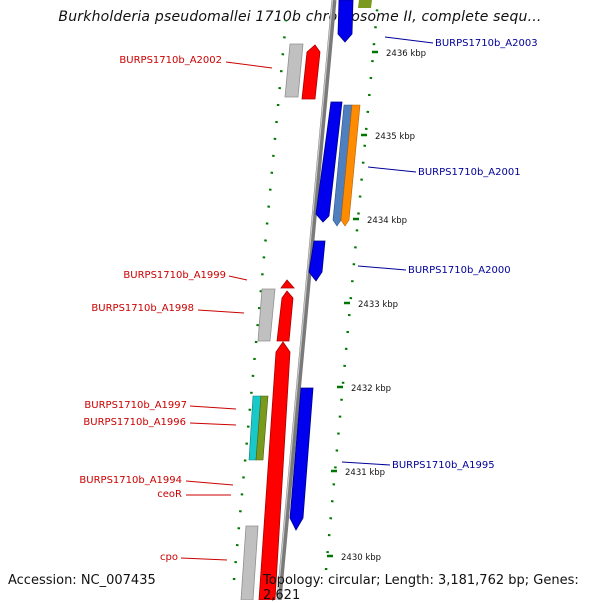  Describe the element at coordinates (371, 389) in the screenshot. I see `kbp-tick-label: 2432 kbp` at that location.